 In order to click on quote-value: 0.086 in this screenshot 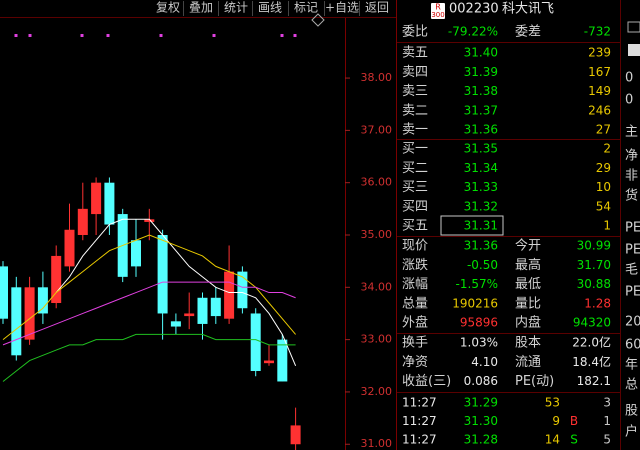, I will do `click(481, 381)`.